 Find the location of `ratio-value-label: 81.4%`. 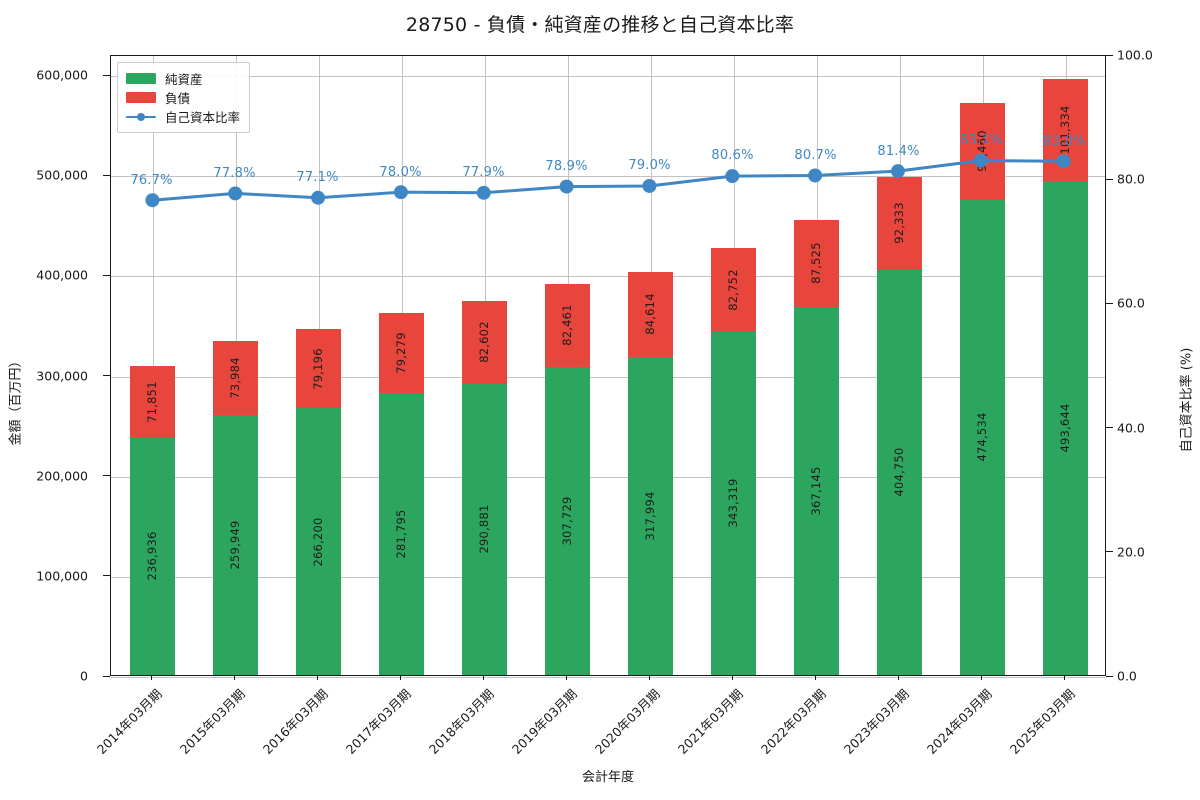

ratio-value-label: 81.4% is located at coordinates (898, 151).